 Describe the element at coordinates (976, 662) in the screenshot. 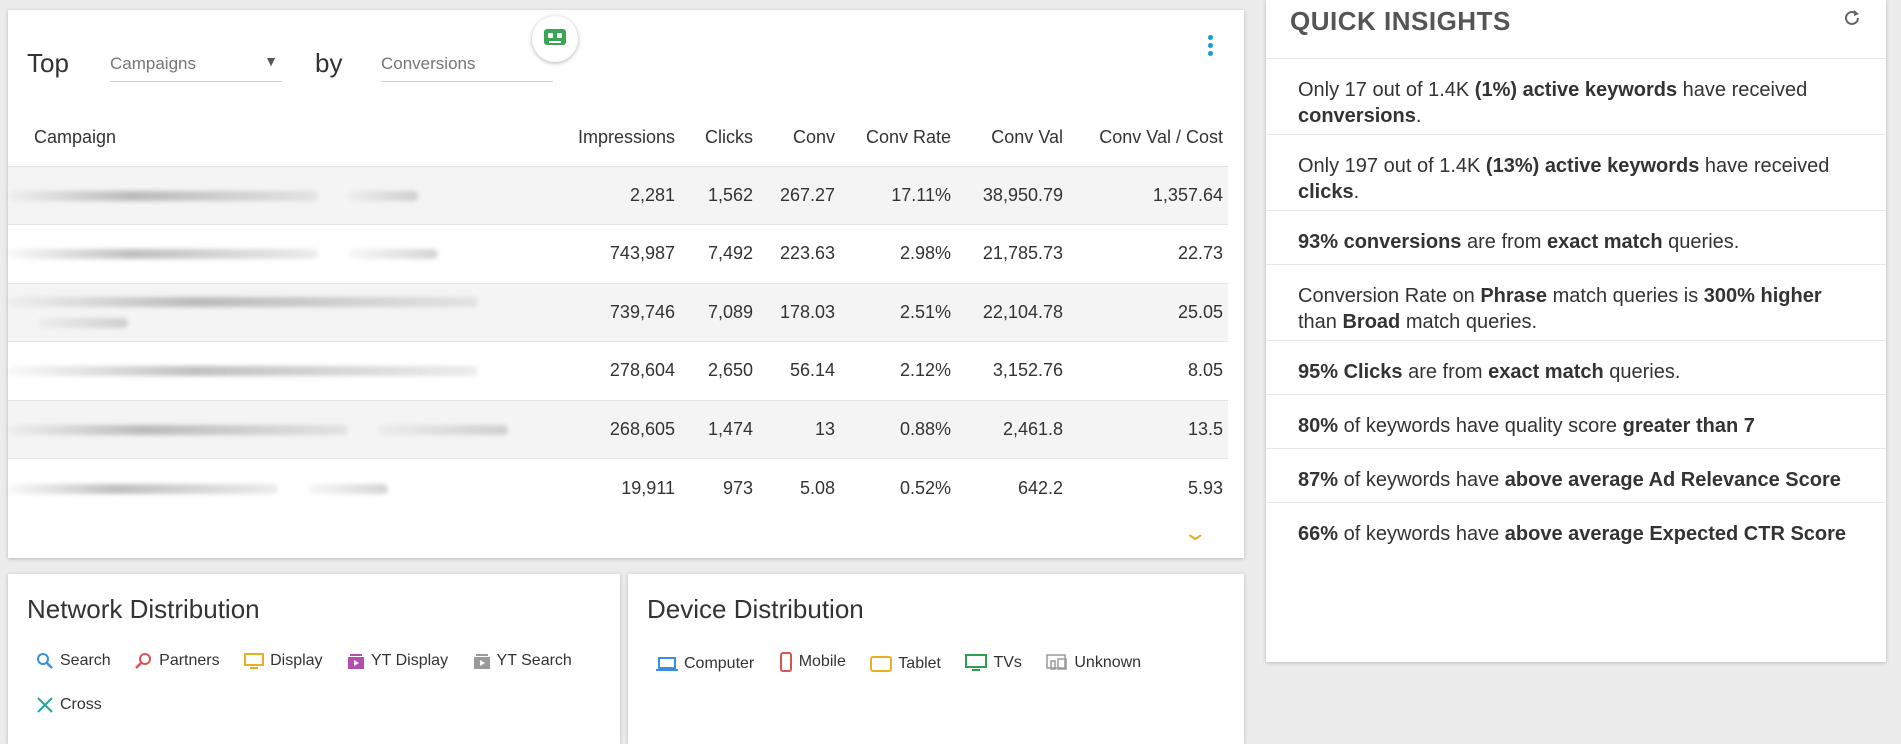

I see `tv-icon` at that location.